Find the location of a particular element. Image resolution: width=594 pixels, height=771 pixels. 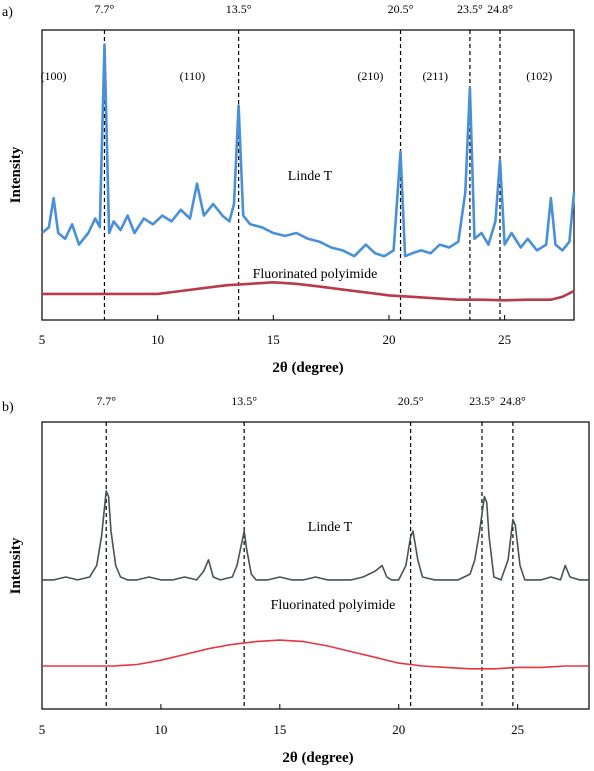

panel-a-peak-label-3: 23.5° is located at coordinates (470, 9).